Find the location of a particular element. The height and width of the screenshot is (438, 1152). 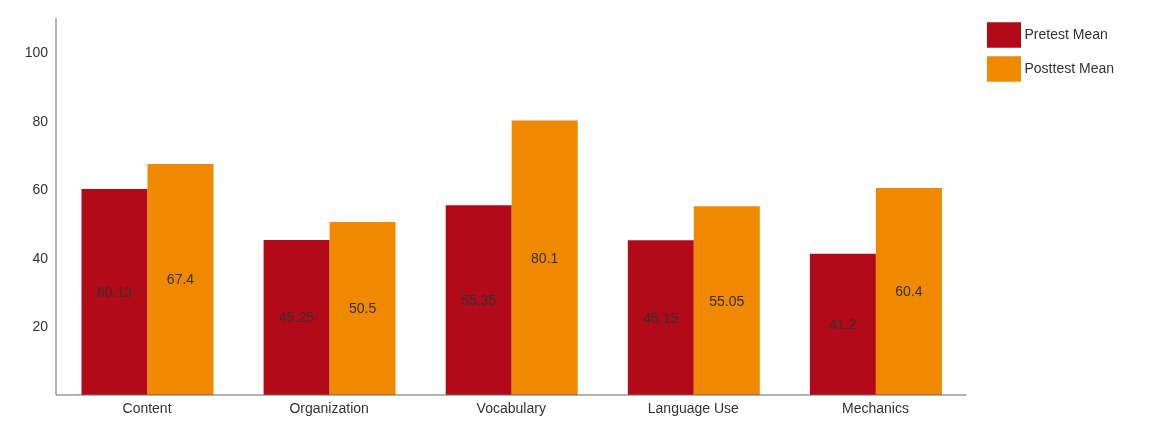

y-tick-label: 60 is located at coordinates (40, 189).